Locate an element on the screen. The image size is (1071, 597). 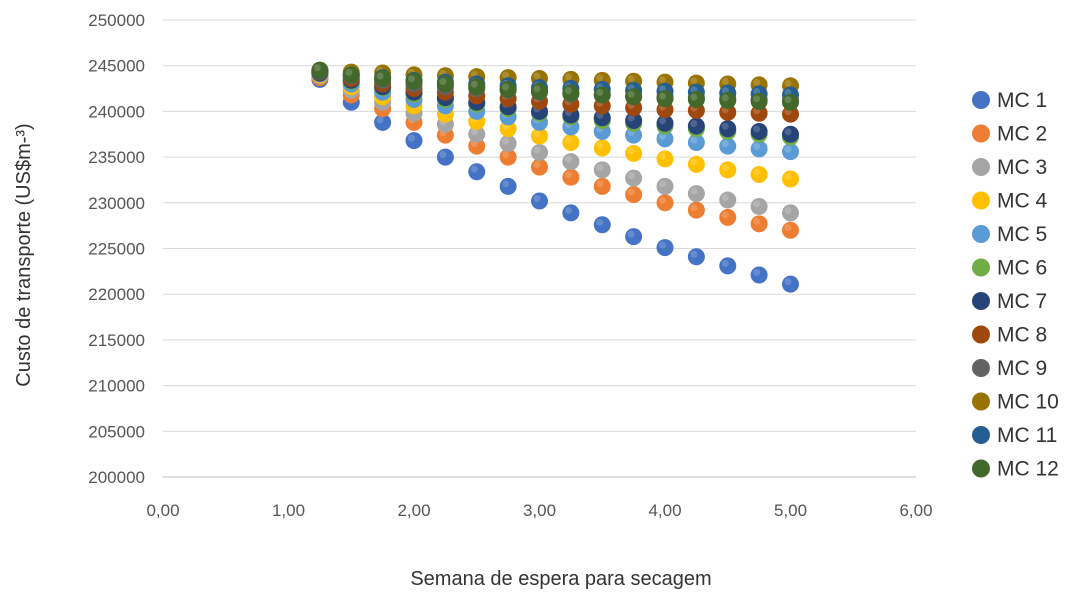
x-tick-label: 6,00 is located at coordinates (915, 510).